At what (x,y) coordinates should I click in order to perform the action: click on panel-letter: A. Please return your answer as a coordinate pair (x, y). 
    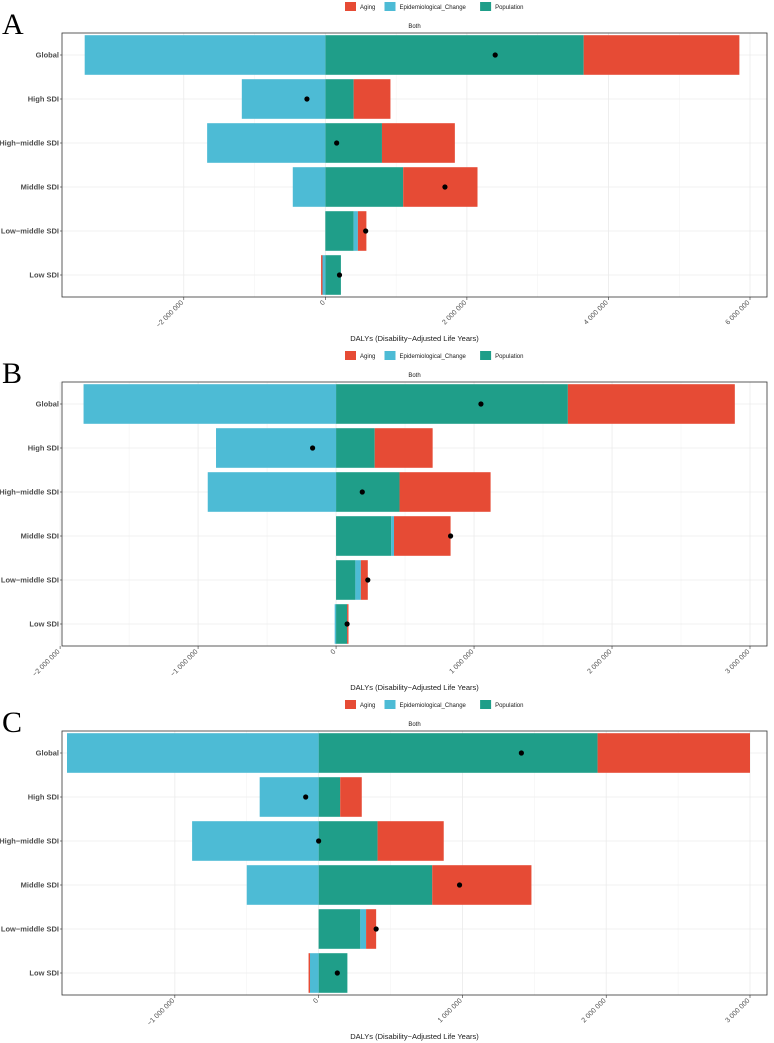
    Looking at the image, I should click on (13, 24).